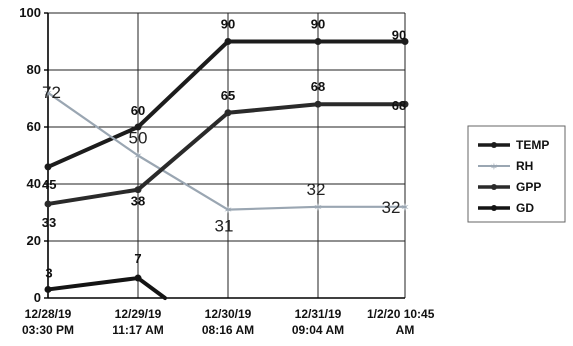  What do you see at coordinates (224, 226) in the screenshot?
I see `data-label-rh-2: 31` at bounding box center [224, 226].